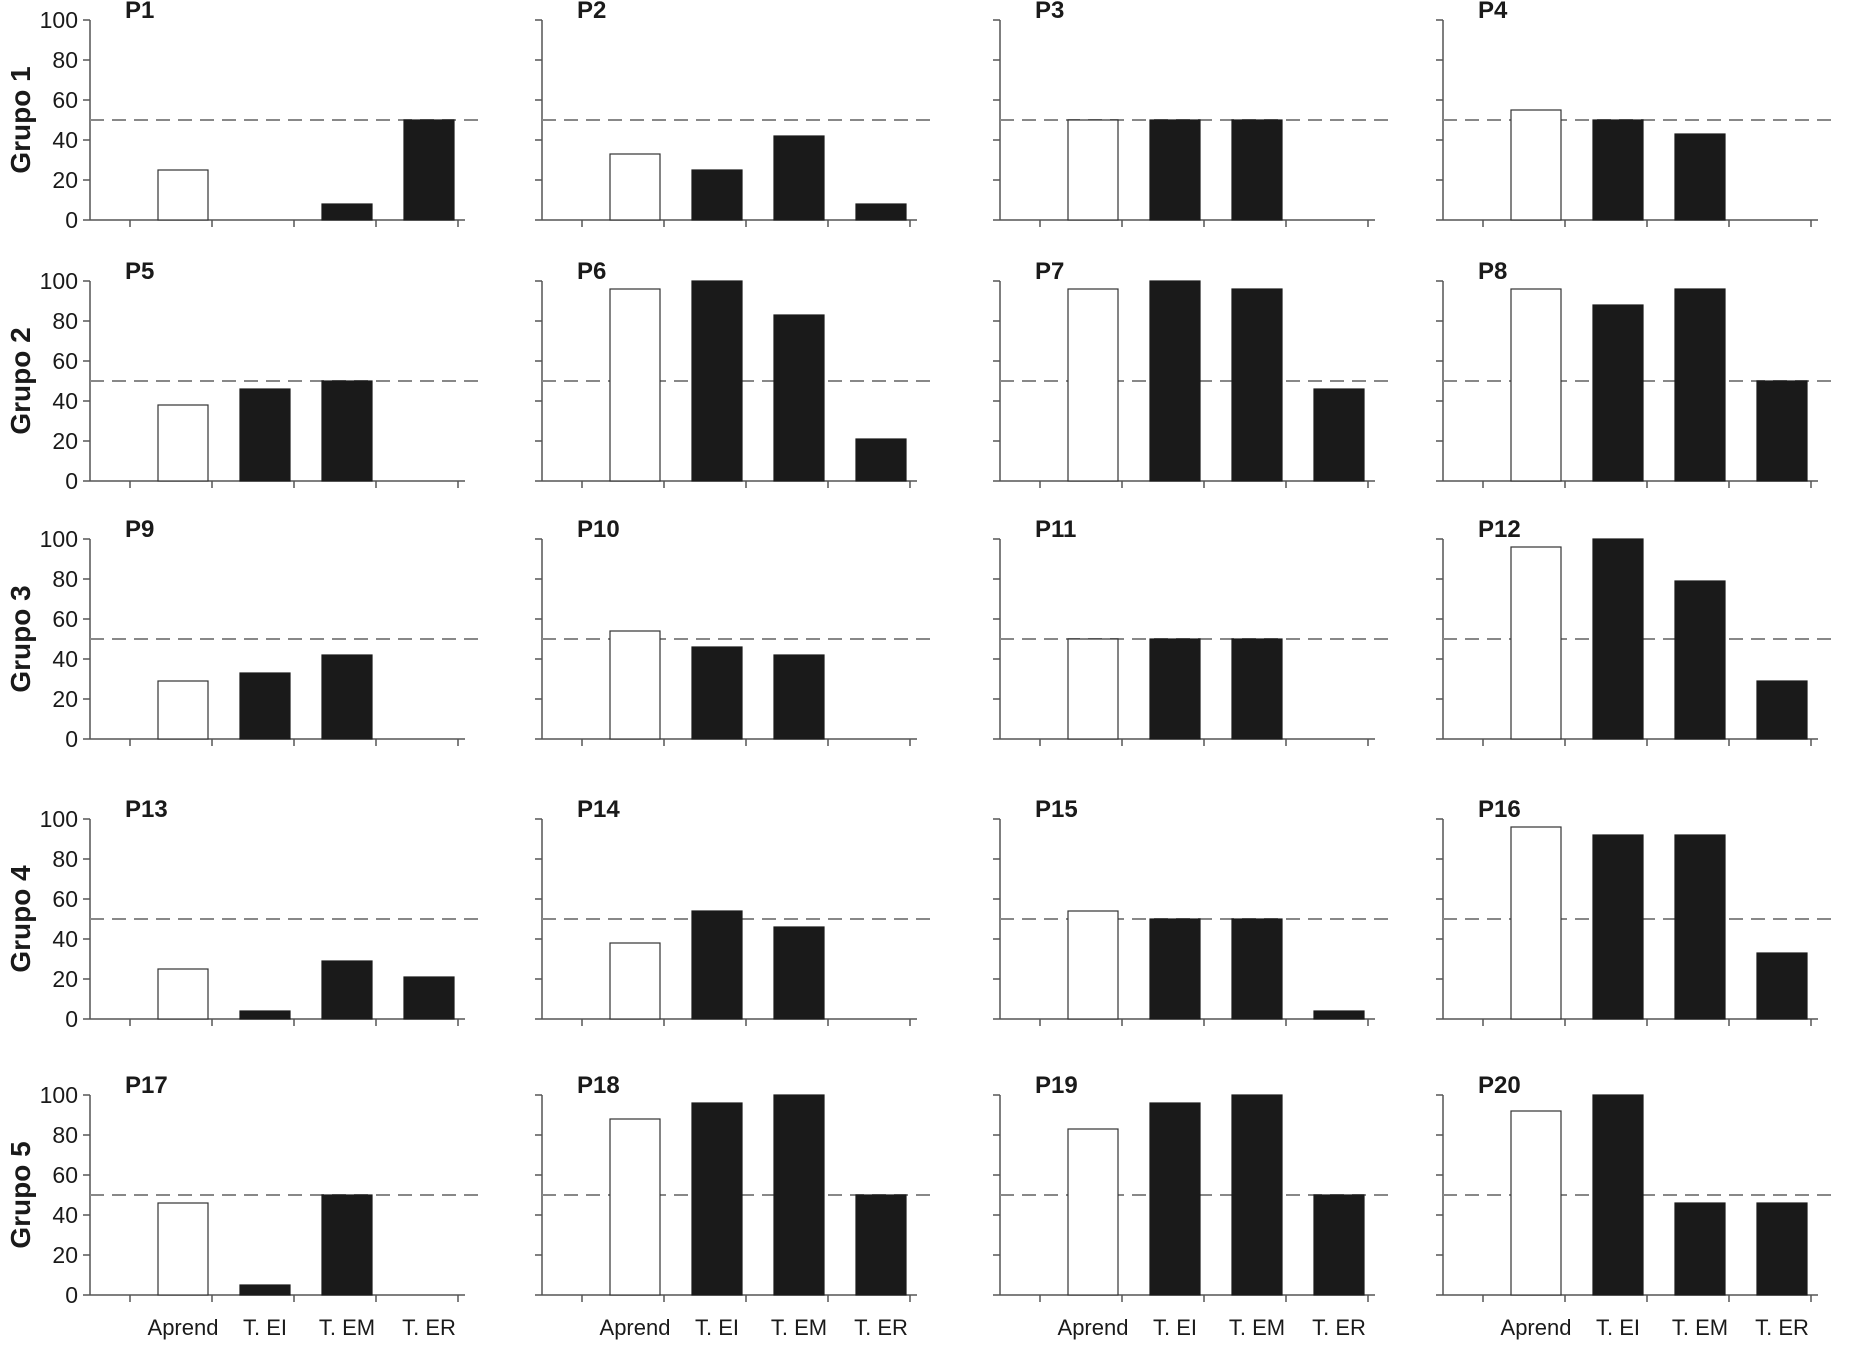  Describe the element at coordinates (1055, 529) in the screenshot. I see `panel-title: P11` at that location.